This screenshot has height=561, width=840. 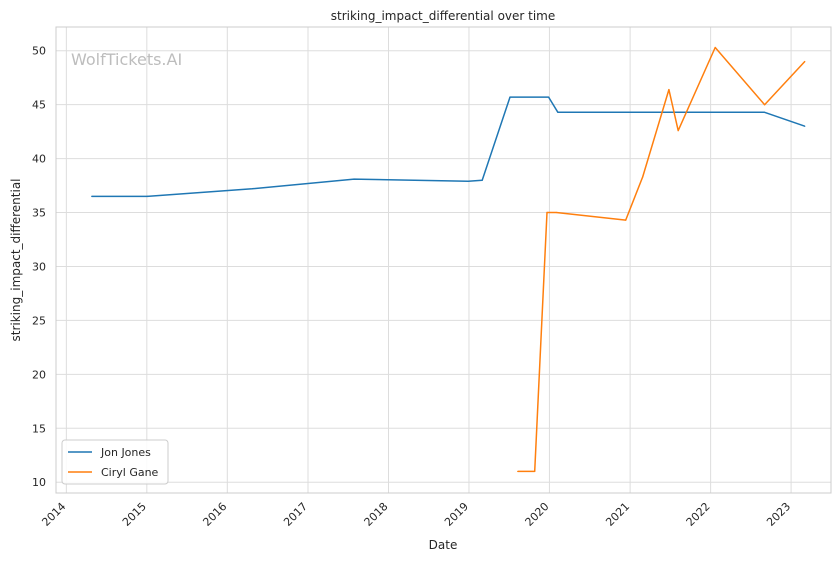 I want to click on y-tick-label: 50, so click(x=39, y=51).